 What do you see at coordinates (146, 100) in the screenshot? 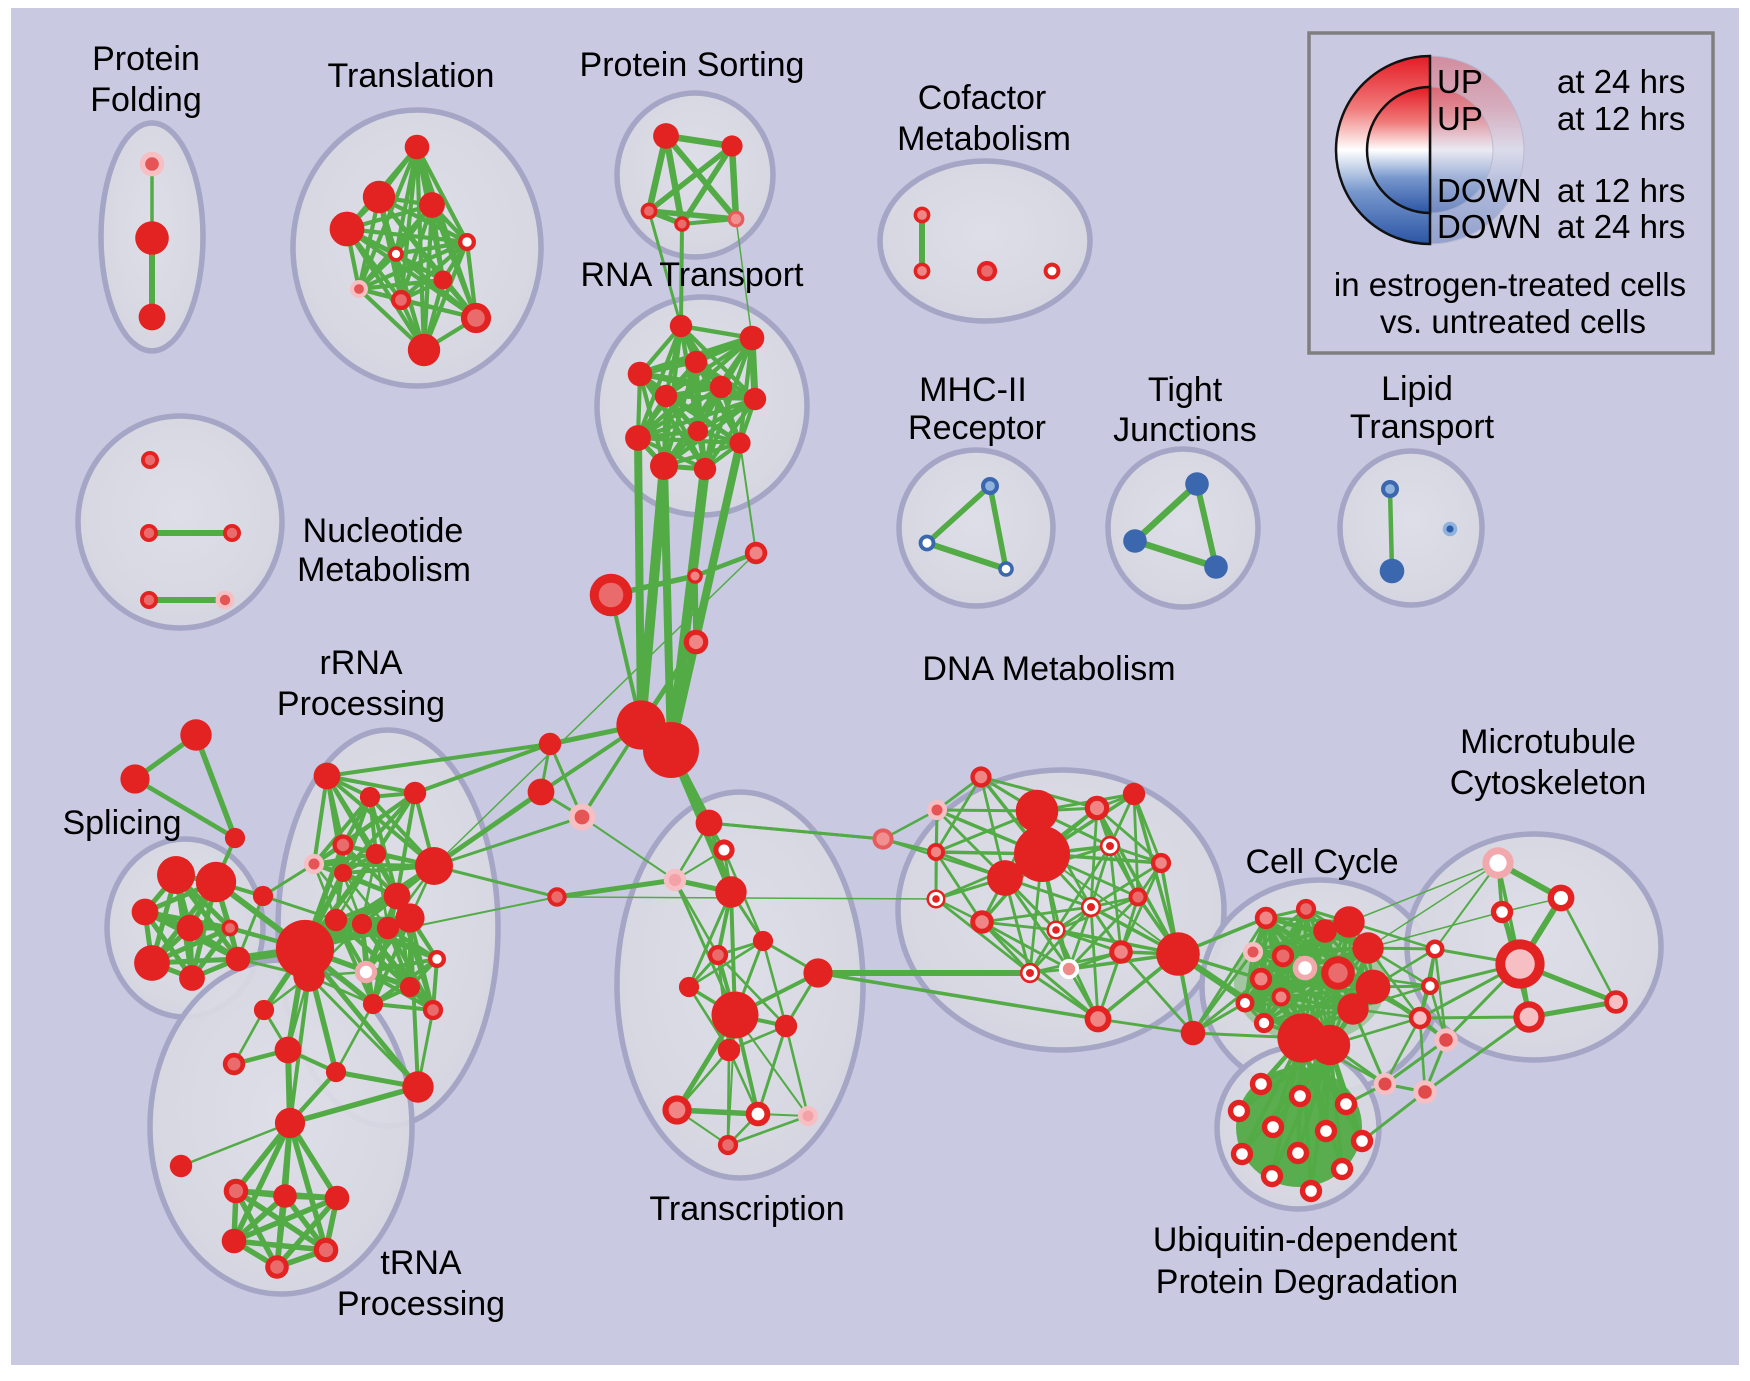
I see `svg-text: Folding` at bounding box center [146, 100].